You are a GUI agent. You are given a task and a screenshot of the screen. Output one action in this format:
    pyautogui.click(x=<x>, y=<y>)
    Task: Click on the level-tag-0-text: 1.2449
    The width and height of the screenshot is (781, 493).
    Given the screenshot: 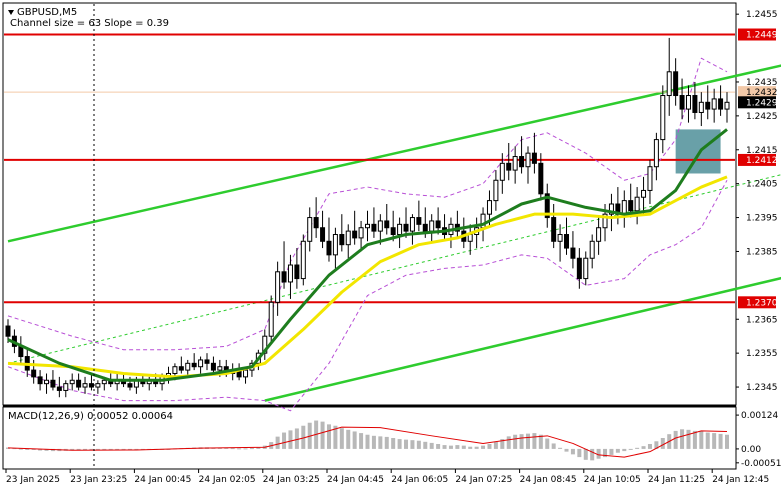 What is the action you would take?
    pyautogui.click(x=762, y=36)
    